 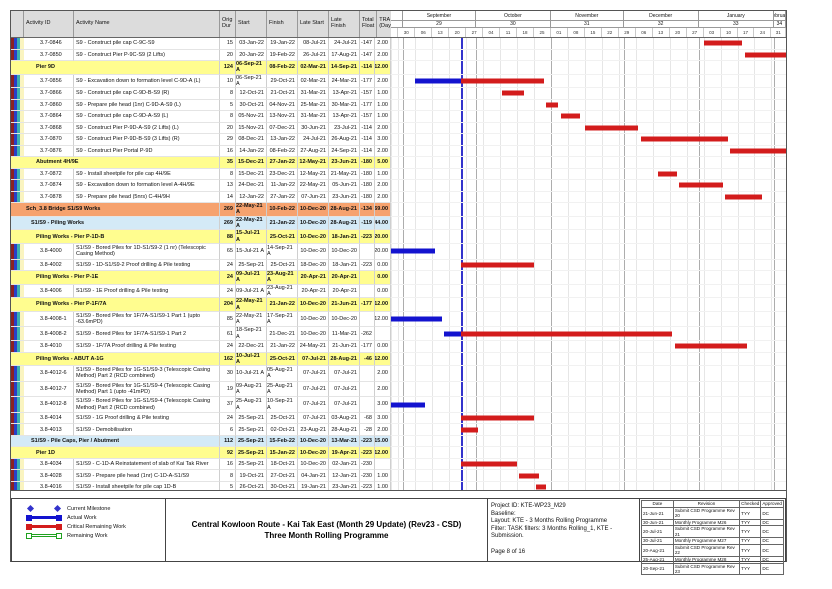 What do you see at coordinates (344, 319) in the screenshot?
I see `cell-c-lf: 10-Dec-20` at bounding box center [344, 319].